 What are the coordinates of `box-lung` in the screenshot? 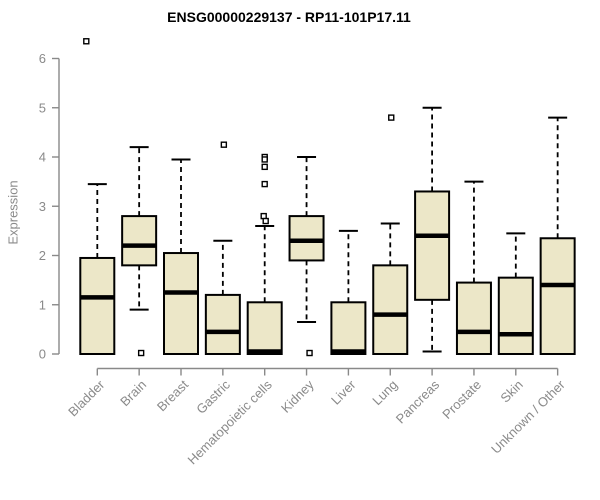 It's located at (390, 310).